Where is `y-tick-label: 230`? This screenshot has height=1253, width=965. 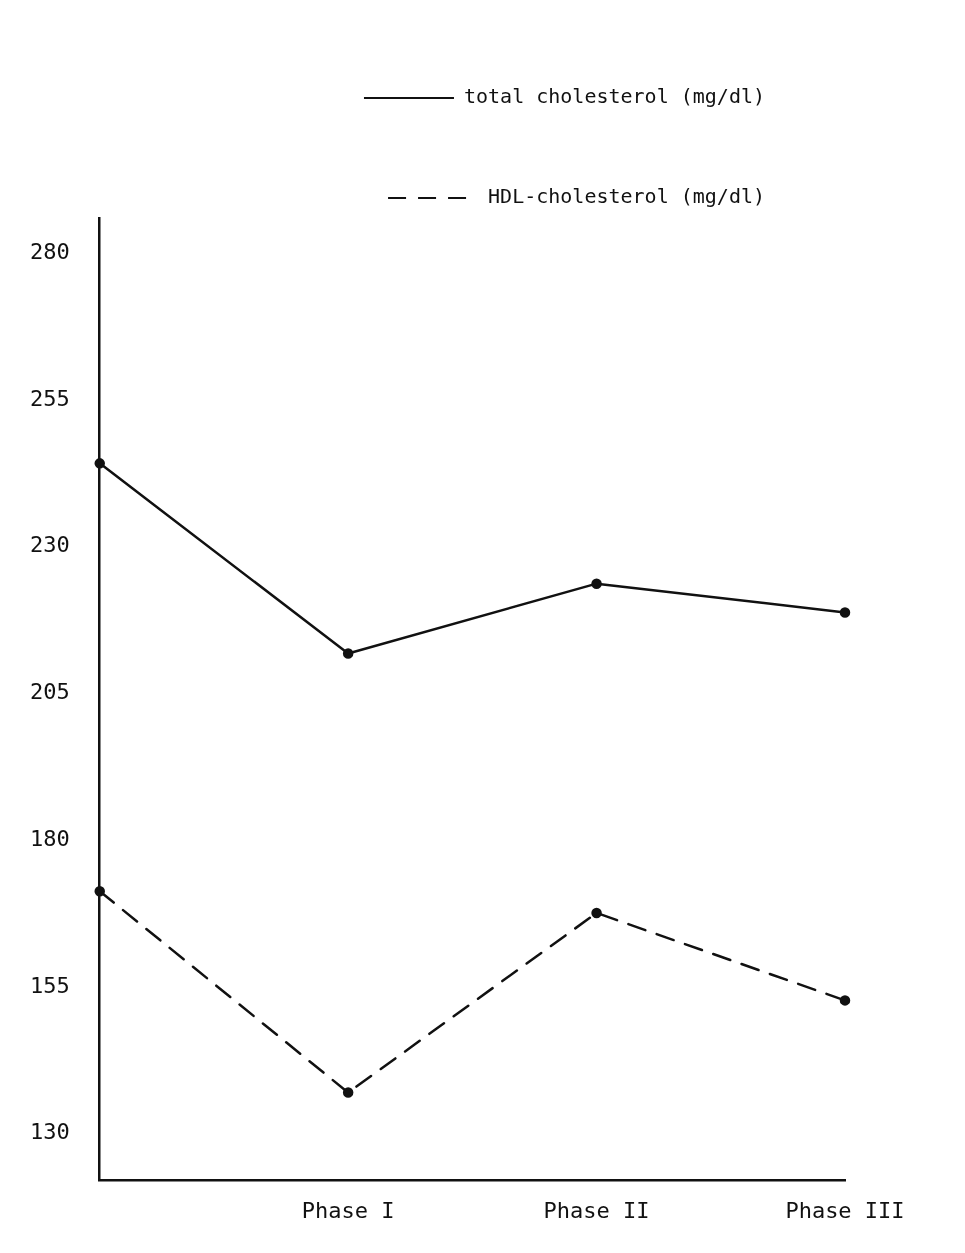 y-tick-label: 230 is located at coordinates (49, 545).